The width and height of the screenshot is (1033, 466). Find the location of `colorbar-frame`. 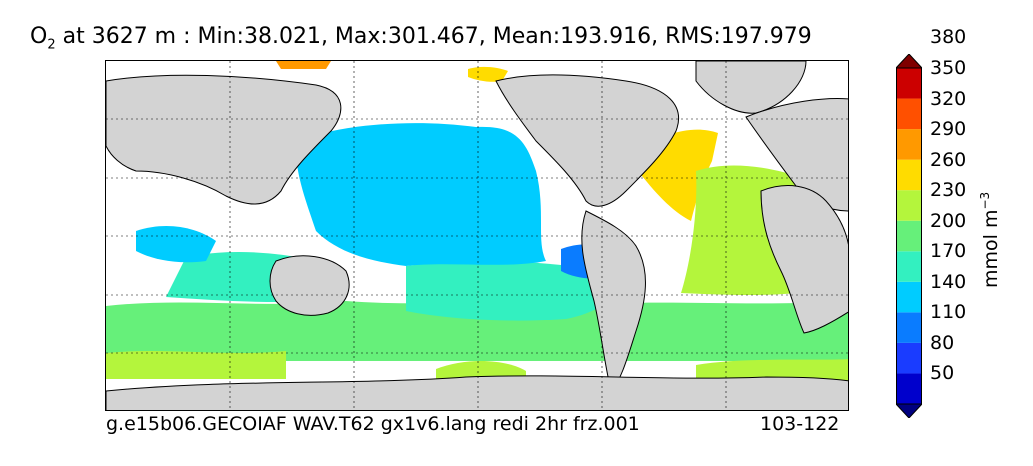

colorbar-frame is located at coordinates (909, 236).